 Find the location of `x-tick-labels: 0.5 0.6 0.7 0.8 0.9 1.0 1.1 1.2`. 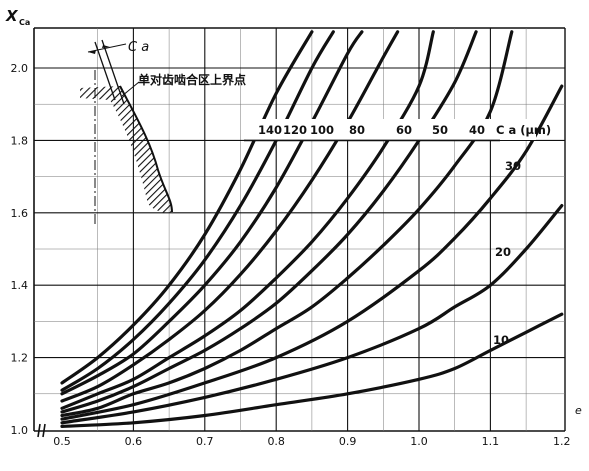

x-tick-labels: 0.5 0.6 0.7 0.8 0.9 1.0 1.1 1.2 is located at coordinates (311, 441).